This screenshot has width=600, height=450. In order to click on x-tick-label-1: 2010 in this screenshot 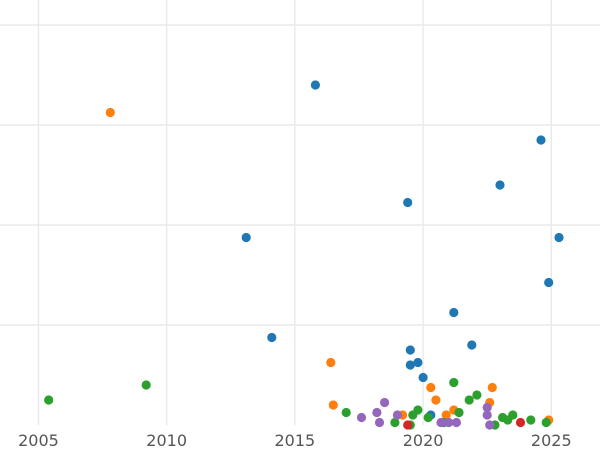, I will do `click(166, 440)`.